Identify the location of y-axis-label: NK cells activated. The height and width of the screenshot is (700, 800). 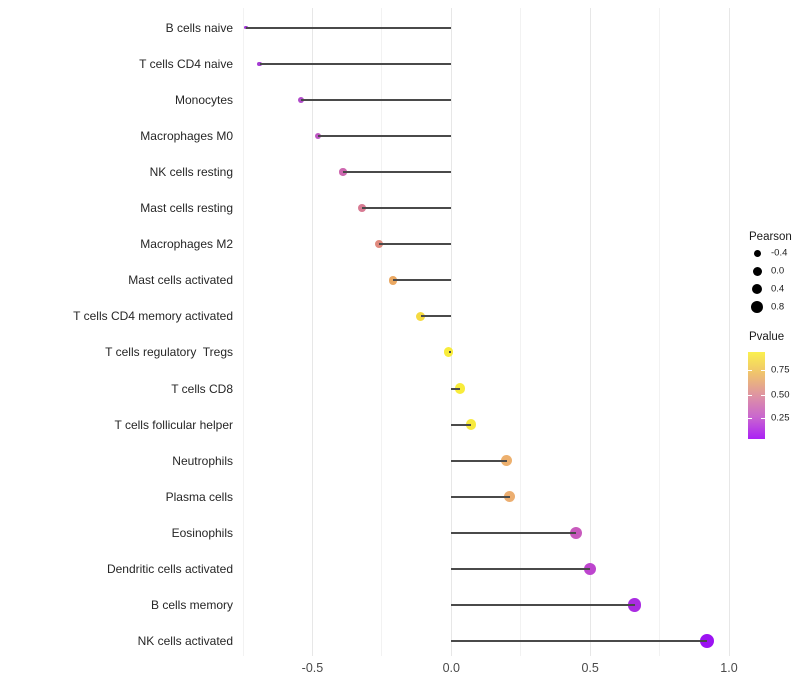
(185, 641).